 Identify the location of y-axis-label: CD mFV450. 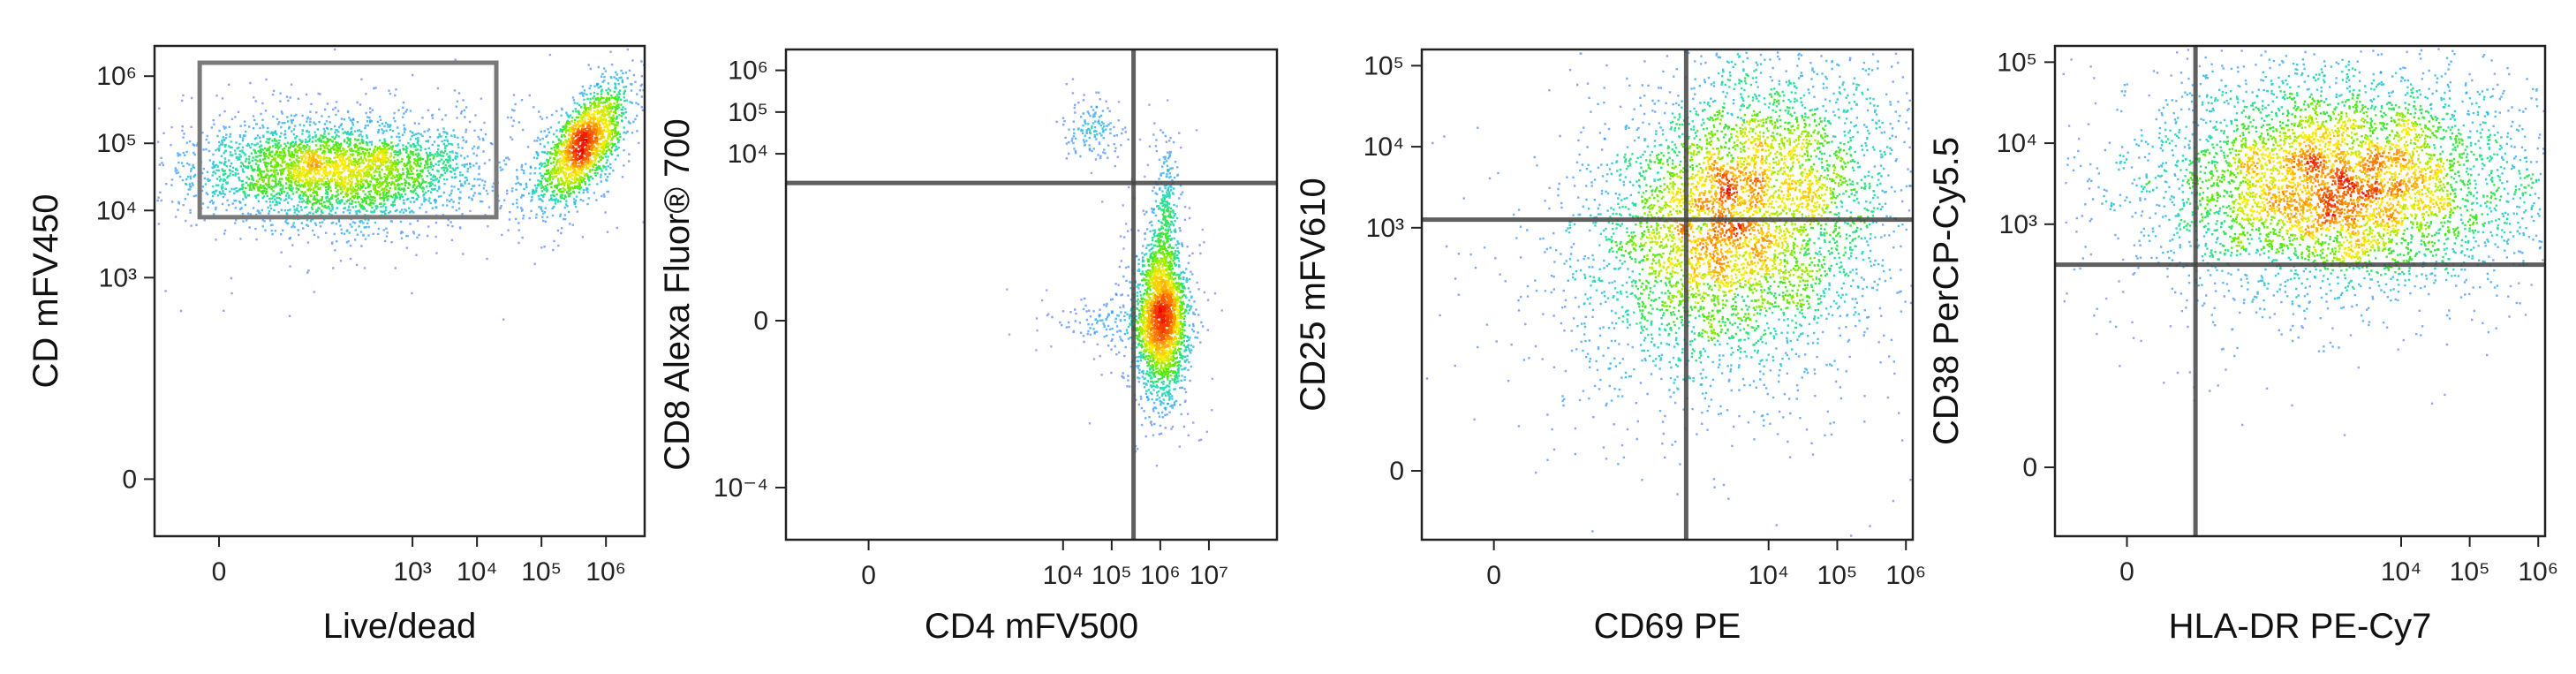
(45, 290).